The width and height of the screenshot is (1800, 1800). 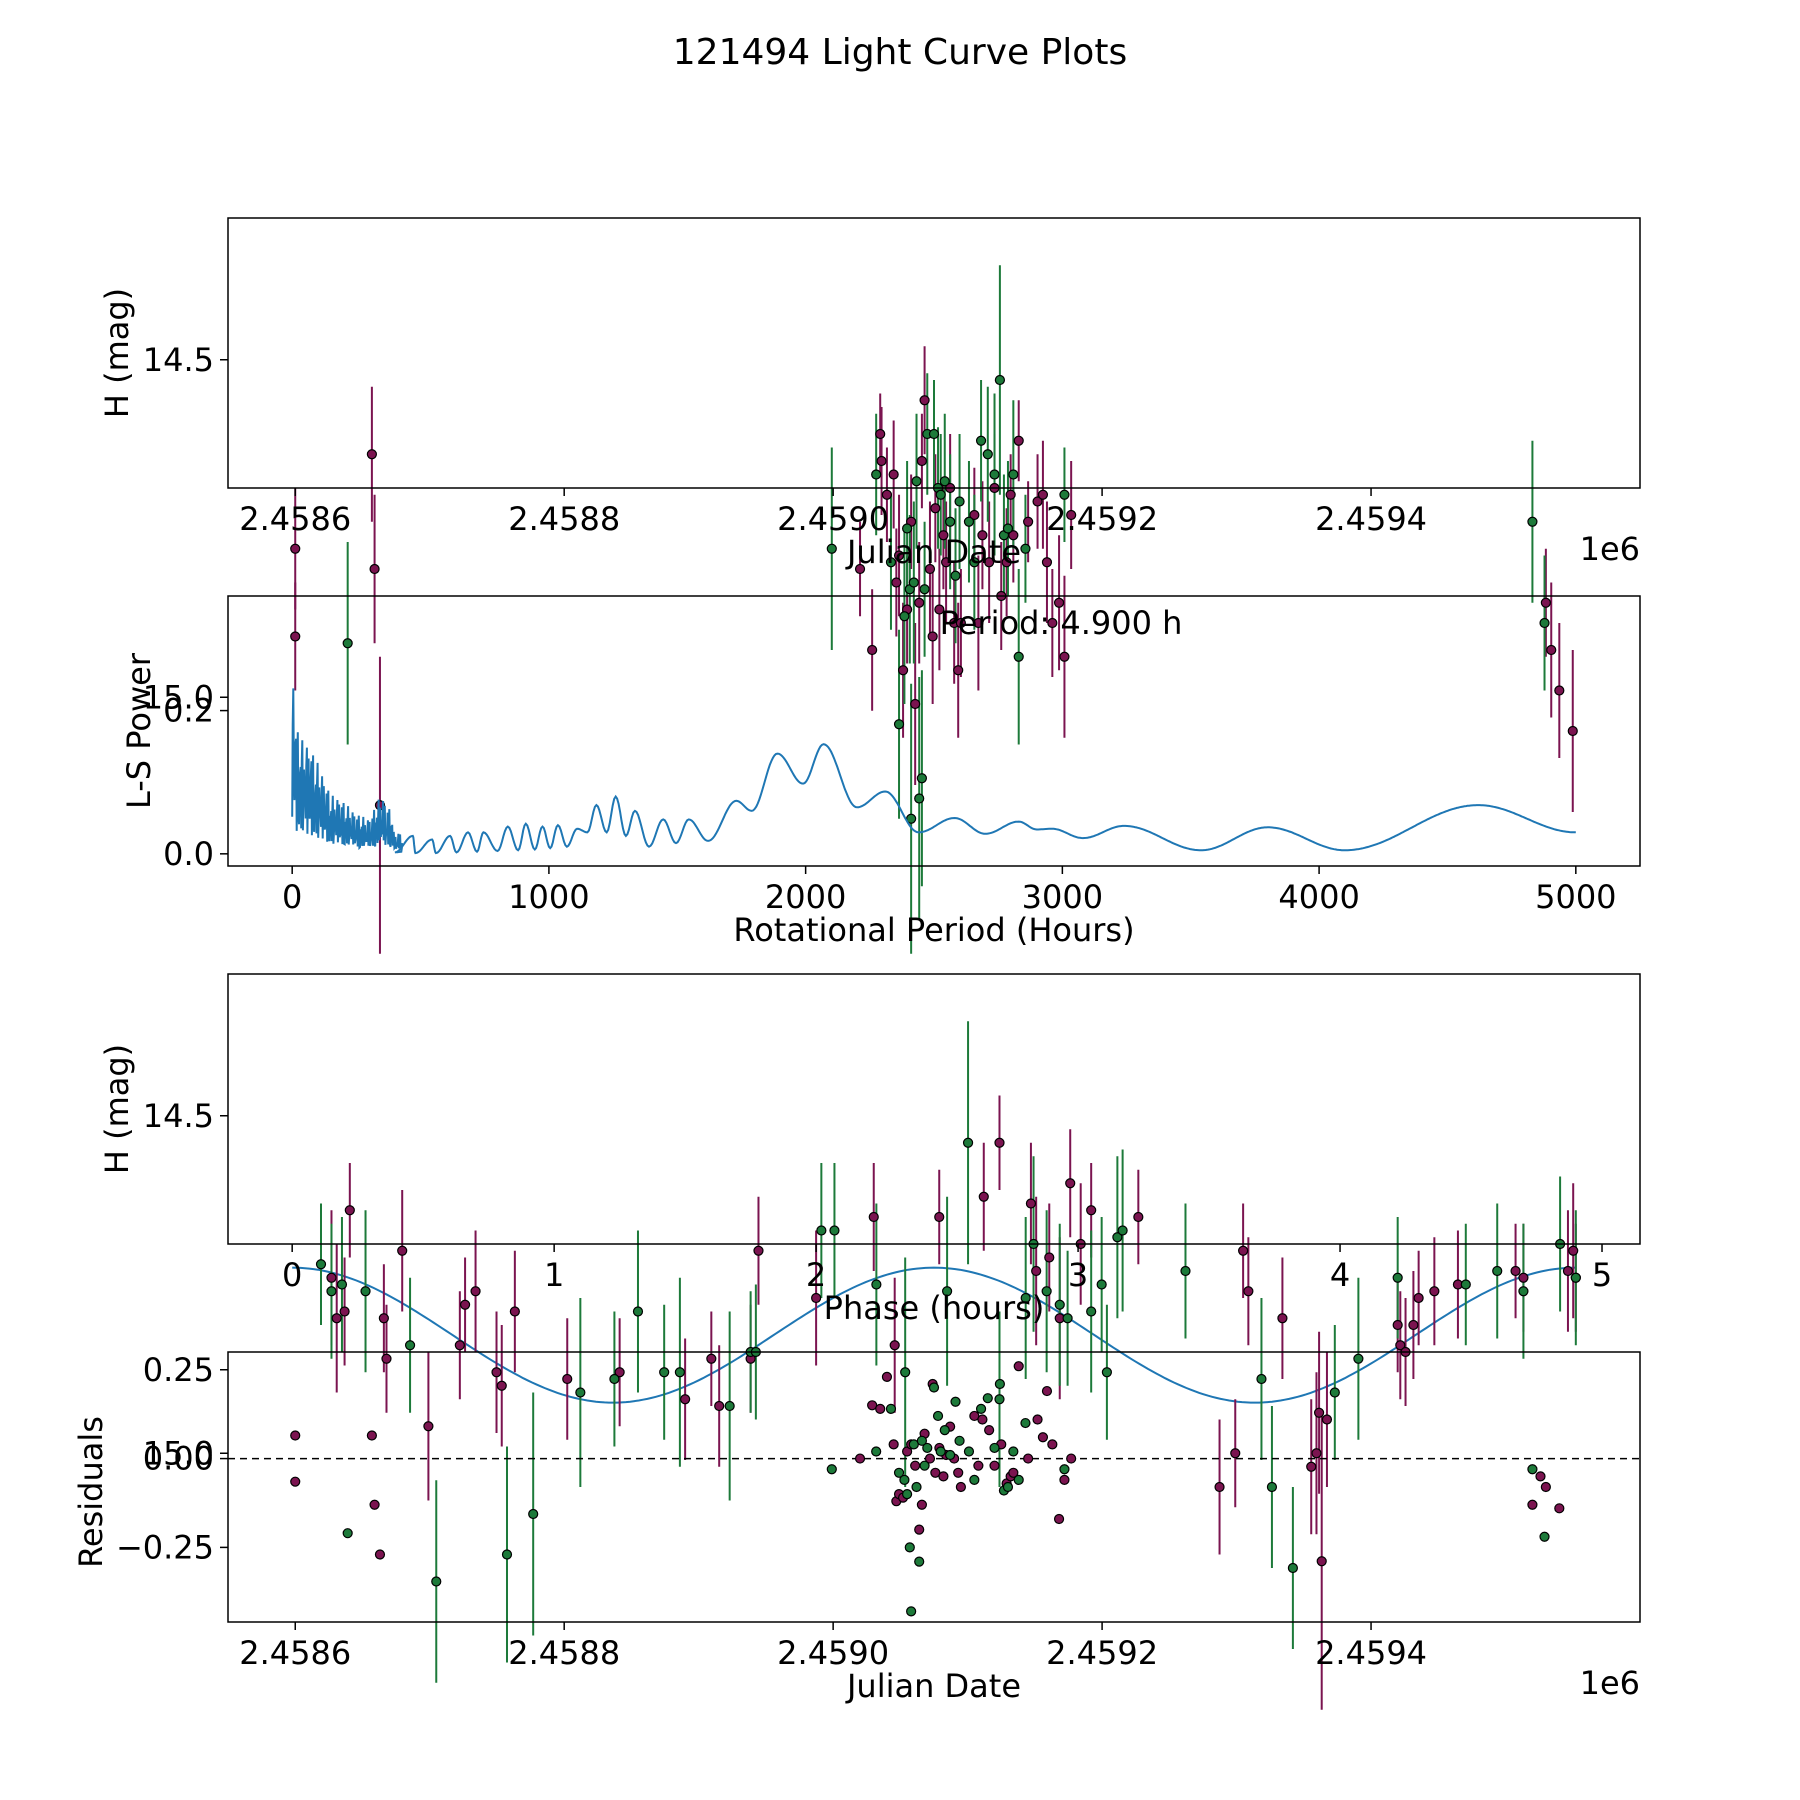 What do you see at coordinates (178, 360) in the screenshot?
I see `y-tick-label: 14.5` at bounding box center [178, 360].